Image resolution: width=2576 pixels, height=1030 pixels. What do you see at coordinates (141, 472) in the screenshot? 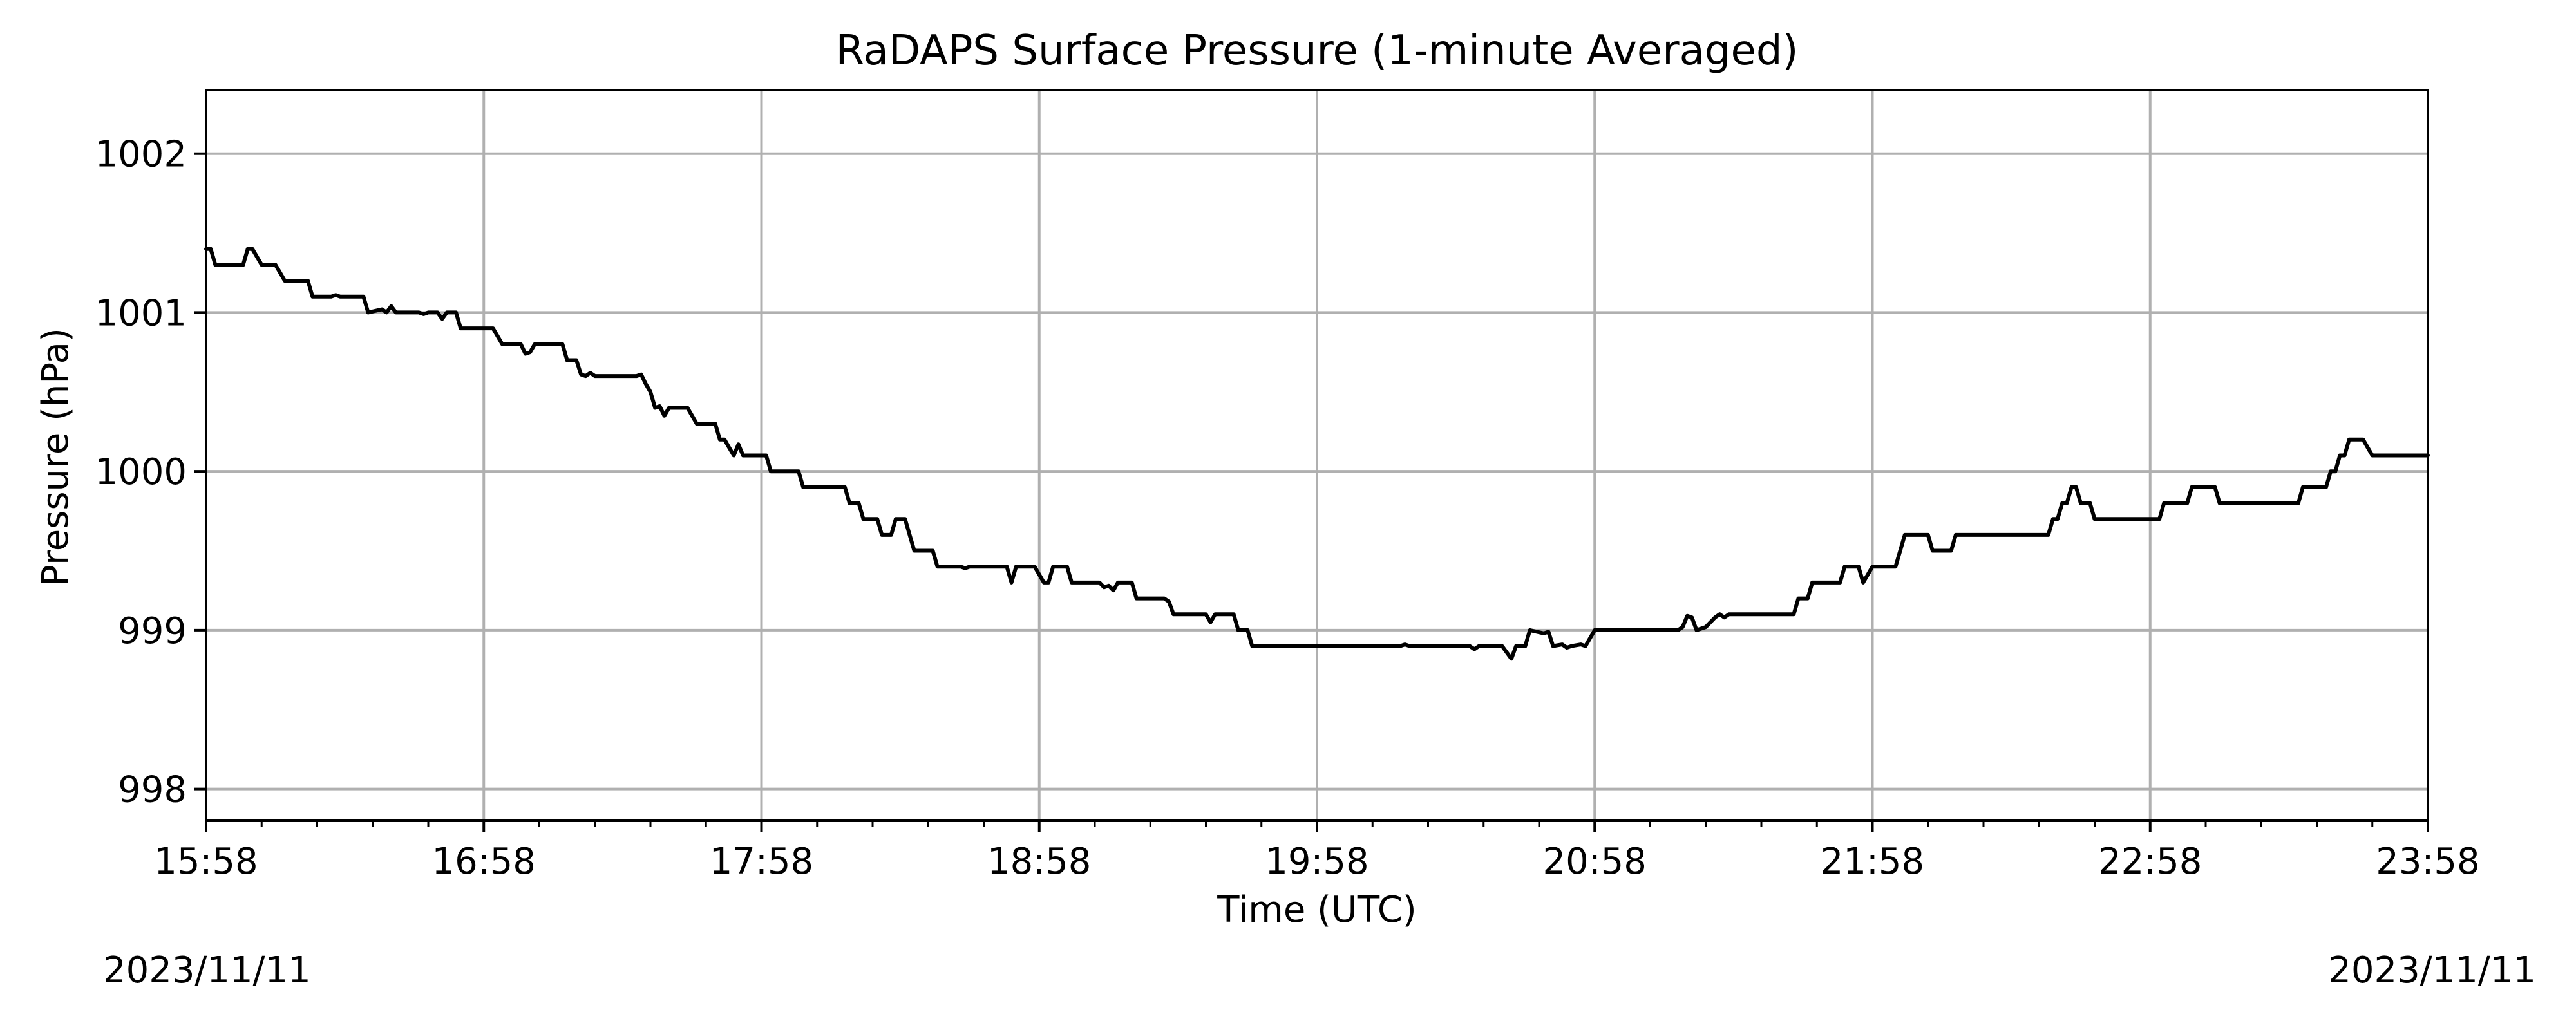
I see `y-tick-label: 1000` at bounding box center [141, 472].